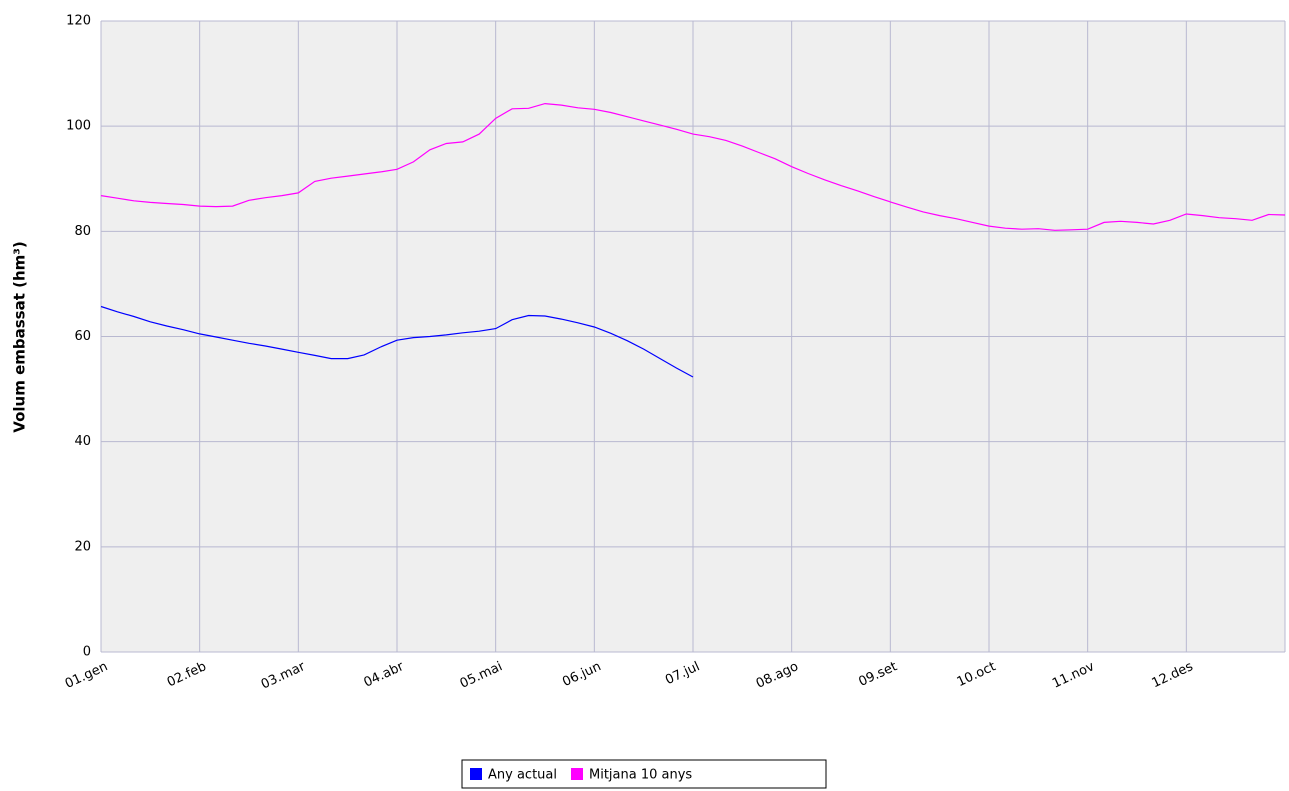 Image resolution: width=1289 pixels, height=791 pixels. What do you see at coordinates (86, 675) in the screenshot?
I see `x-tick-label: 01.gen` at bounding box center [86, 675].